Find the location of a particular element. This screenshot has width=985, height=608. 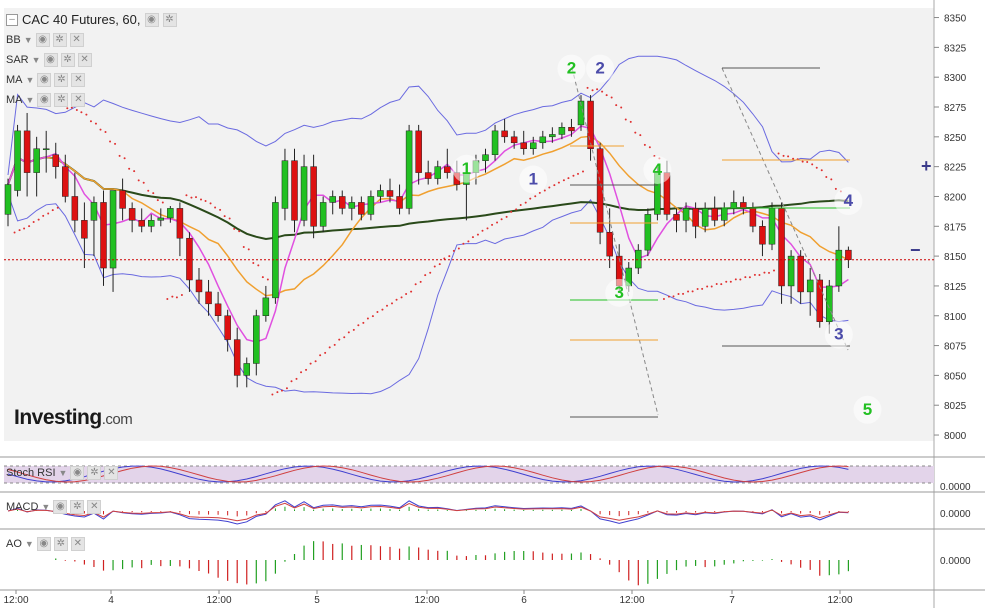

zoom-in-button: + is located at coordinates (926, 166).